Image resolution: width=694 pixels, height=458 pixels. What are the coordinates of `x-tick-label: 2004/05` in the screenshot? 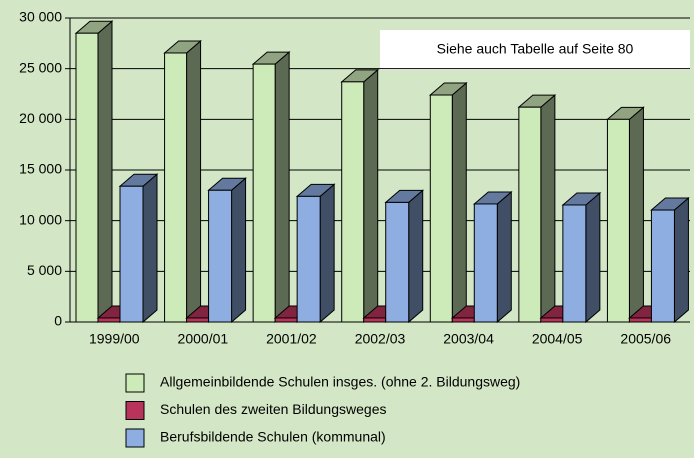 It's located at (557, 339).